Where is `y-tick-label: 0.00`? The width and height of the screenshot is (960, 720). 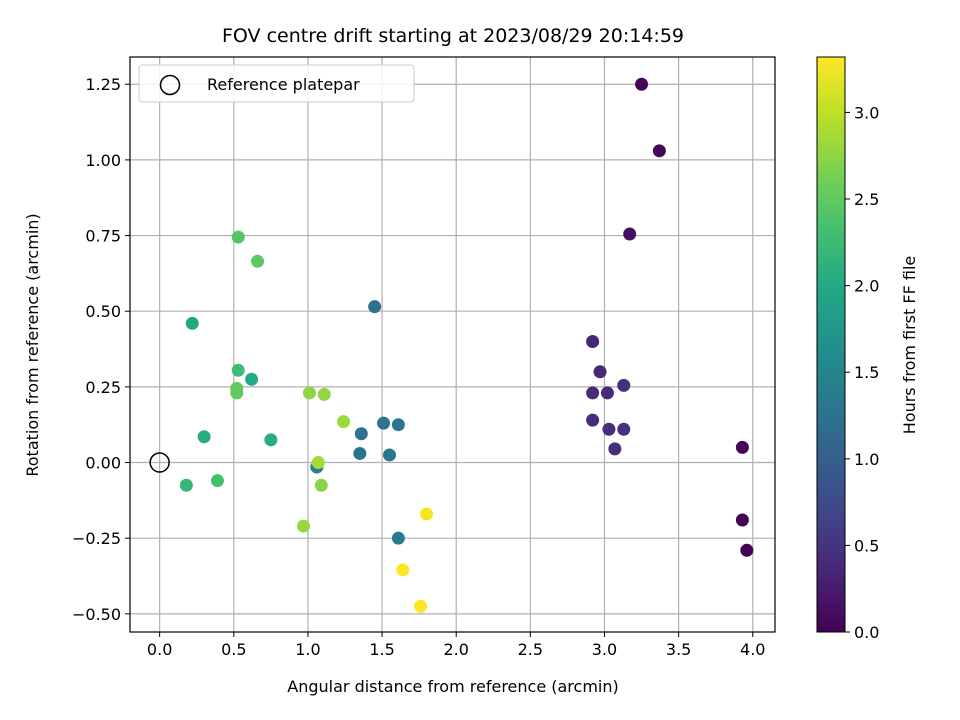 y-tick-label: 0.00 is located at coordinates (103, 463).